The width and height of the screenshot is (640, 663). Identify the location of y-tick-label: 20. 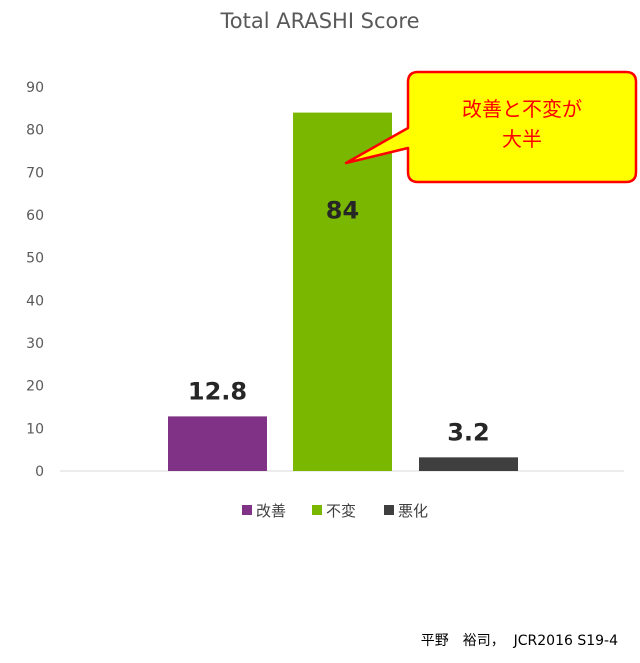
(35, 387).